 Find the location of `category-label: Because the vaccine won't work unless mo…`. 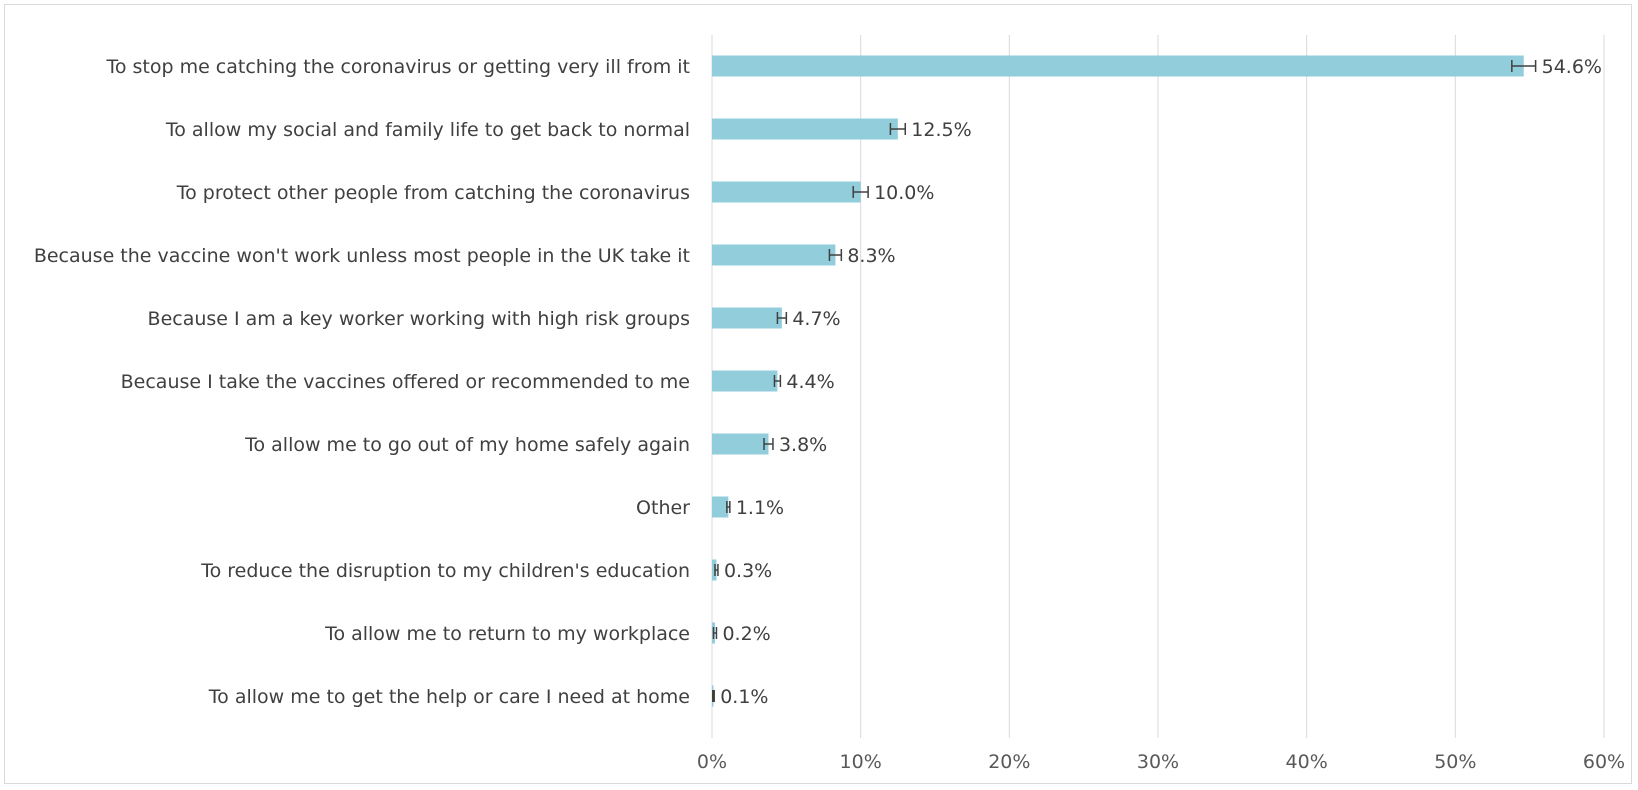

category-label: Because the vaccine won't work unless mo… is located at coordinates (362, 256).